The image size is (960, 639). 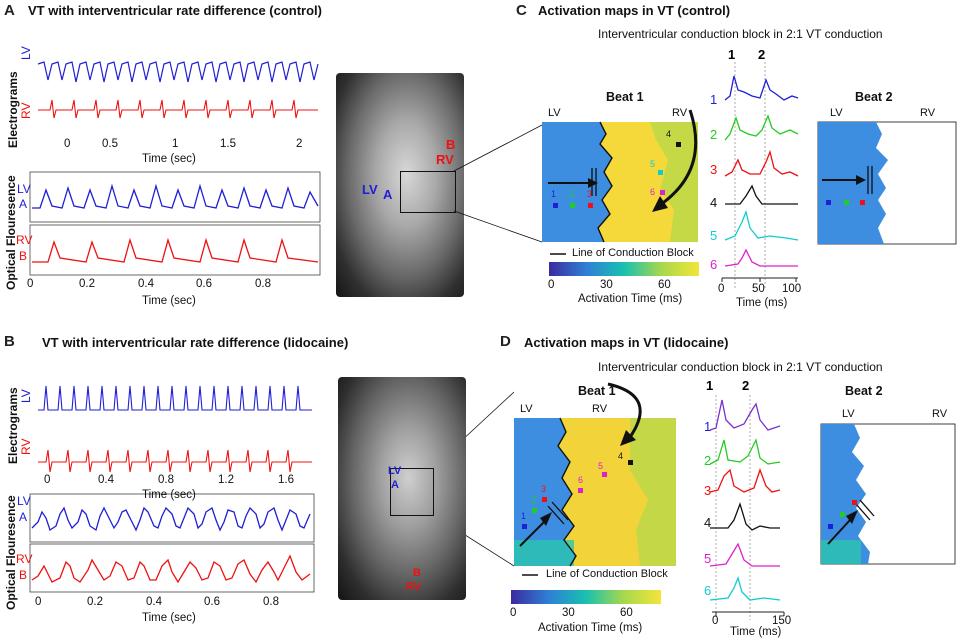 What do you see at coordinates (708, 522) in the screenshot?
I see `panel-d-trace-label-4: 4` at bounding box center [708, 522].